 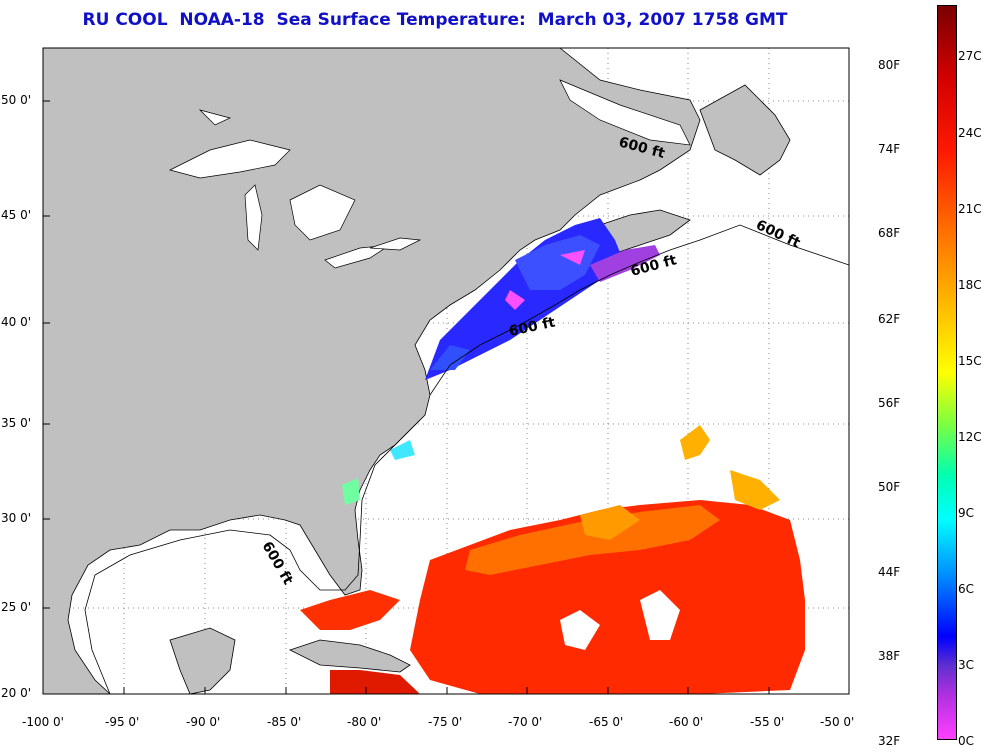 What do you see at coordinates (889, 403) in the screenshot?
I see `colorbar-f-label: 56F` at bounding box center [889, 403].